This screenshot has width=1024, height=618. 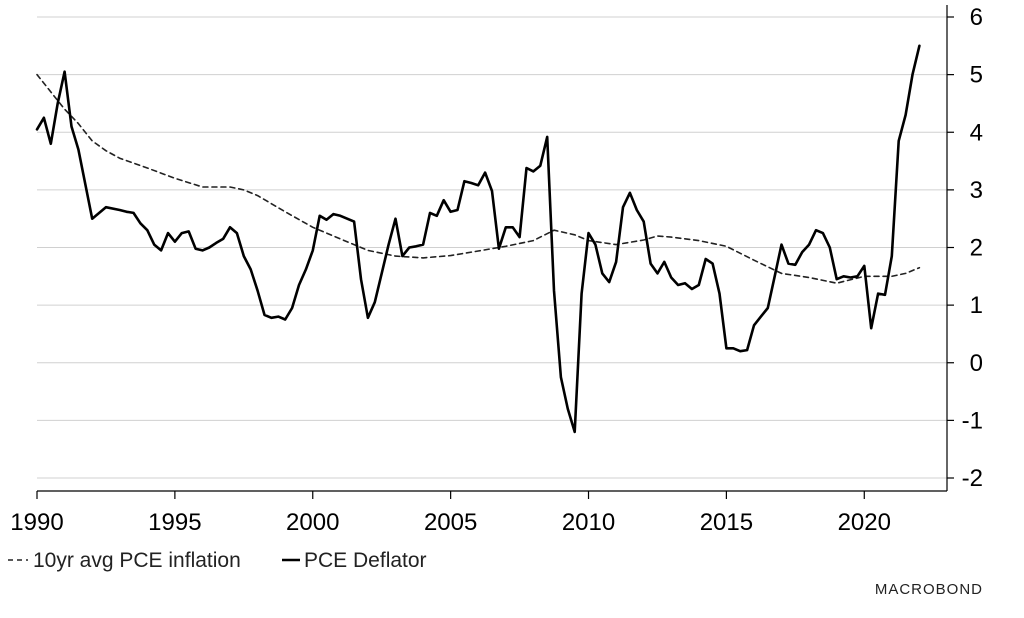 What do you see at coordinates (972, 478) in the screenshot?
I see `y-tick-label: -2` at bounding box center [972, 478].